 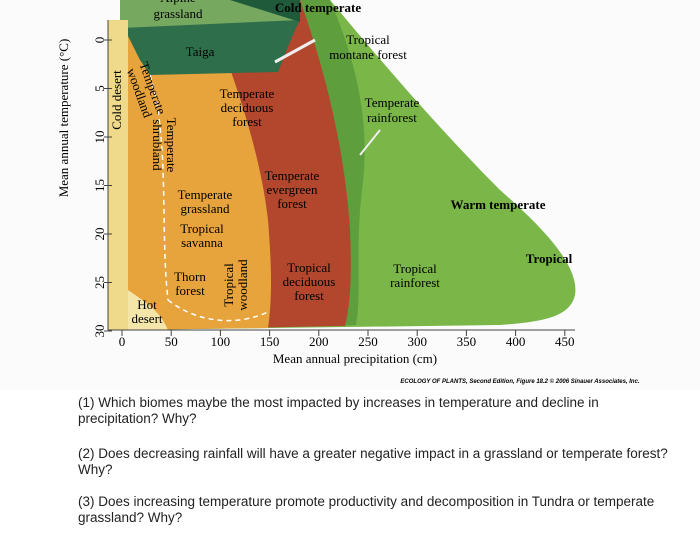 What do you see at coordinates (355, 358) in the screenshot?
I see `x-axis-title: Mean annual precipitation (cm)` at bounding box center [355, 358].